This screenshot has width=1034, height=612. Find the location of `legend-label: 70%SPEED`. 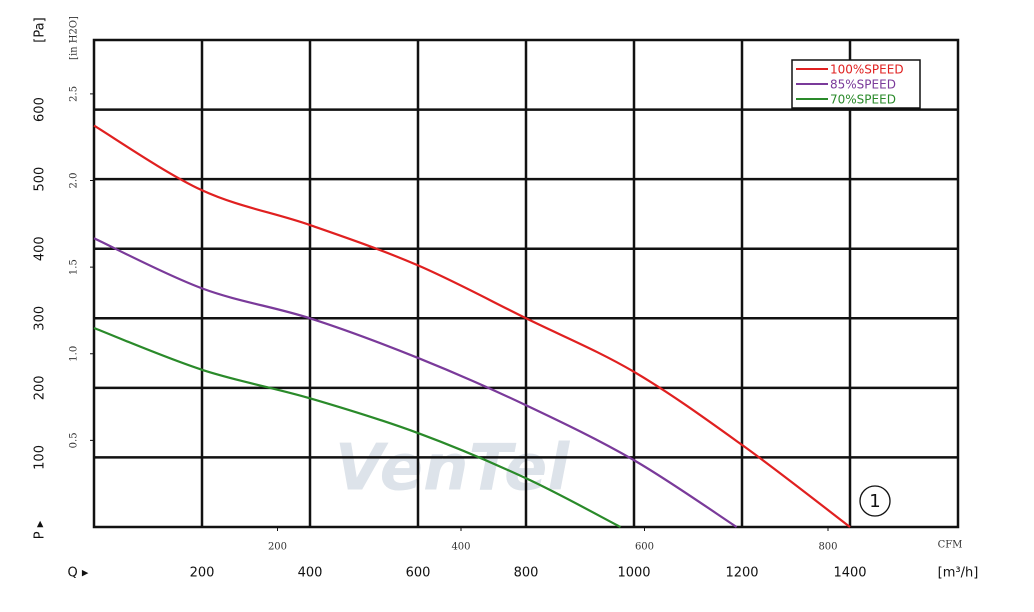

legend-label: 70%SPEED is located at coordinates (863, 100).